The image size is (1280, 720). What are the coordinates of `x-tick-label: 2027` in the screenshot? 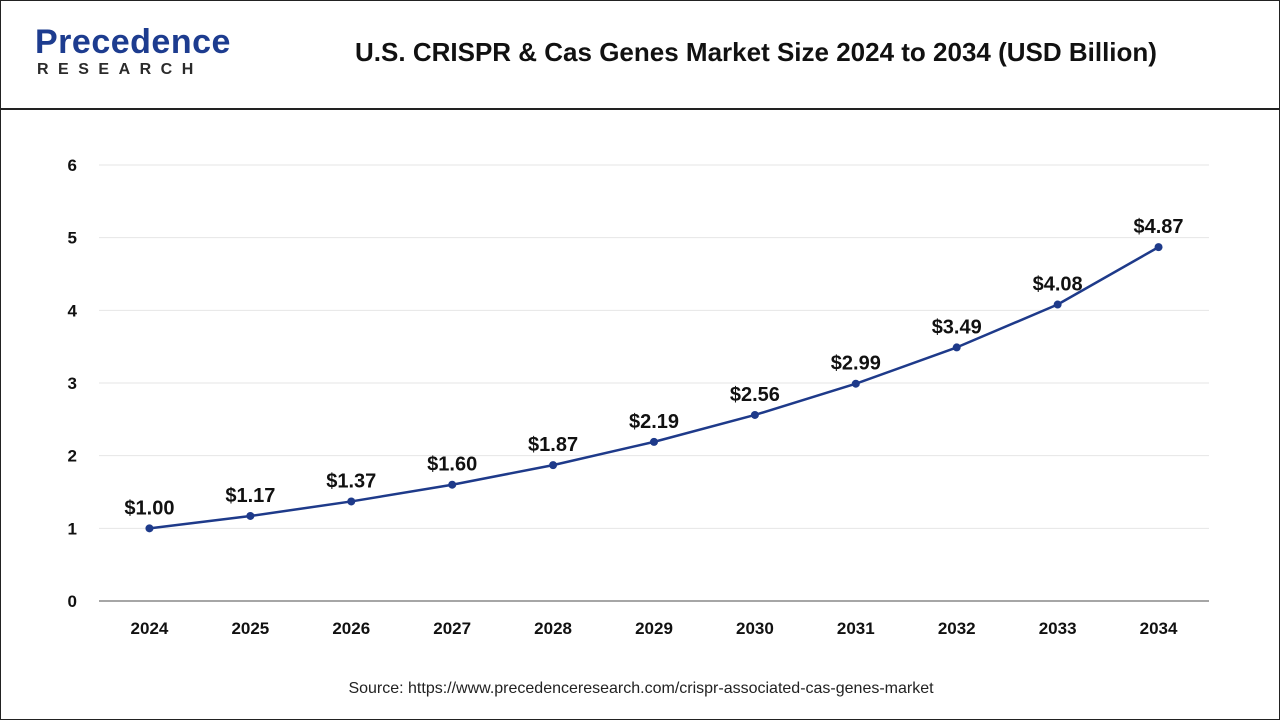 It's located at (452, 628).